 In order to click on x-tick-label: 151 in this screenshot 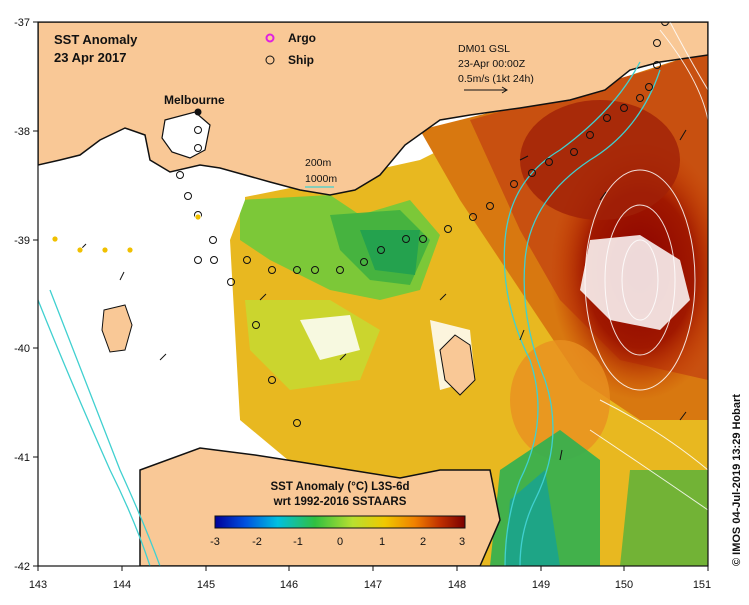, I will do `click(702, 585)`.